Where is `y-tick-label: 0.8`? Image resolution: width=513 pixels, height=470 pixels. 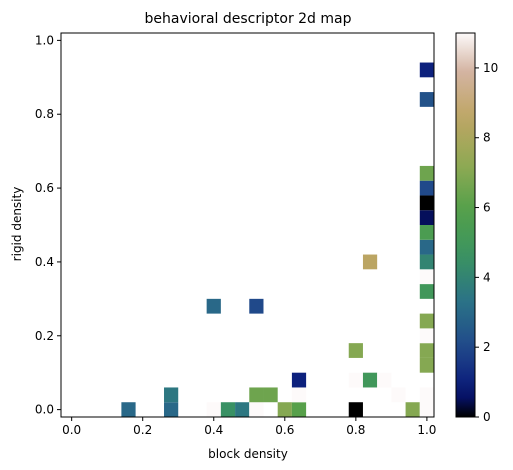
y-tick-label: 0.8 is located at coordinates (44, 114).